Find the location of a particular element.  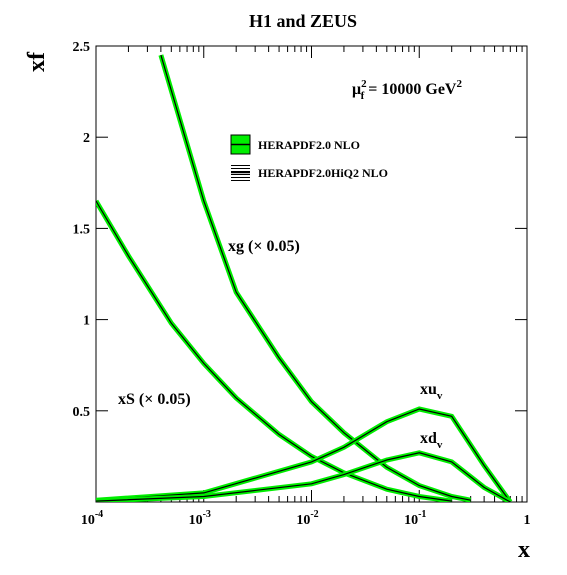

x-tick-power: -4 is located at coordinates (99, 514).